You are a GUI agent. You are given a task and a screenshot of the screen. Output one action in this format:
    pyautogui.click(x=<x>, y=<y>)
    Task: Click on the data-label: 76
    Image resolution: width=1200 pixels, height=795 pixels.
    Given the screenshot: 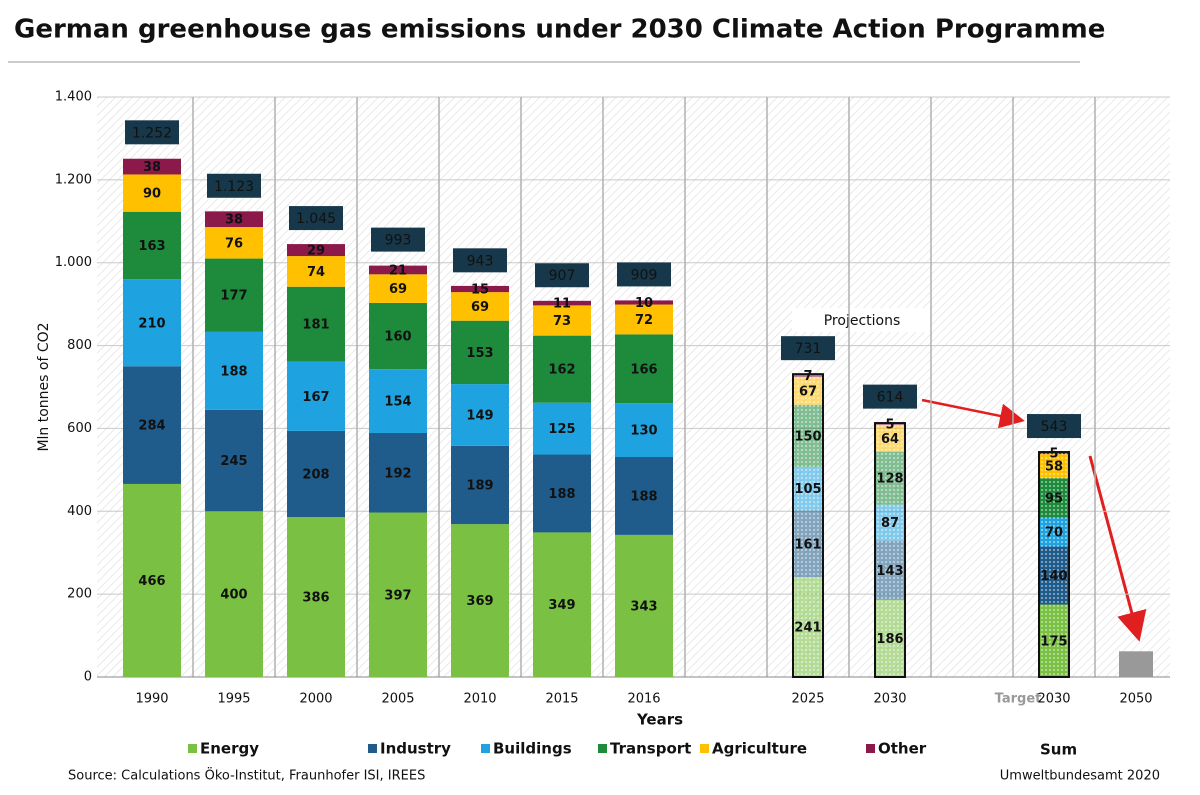 What is the action you would take?
    pyautogui.click(x=234, y=243)
    